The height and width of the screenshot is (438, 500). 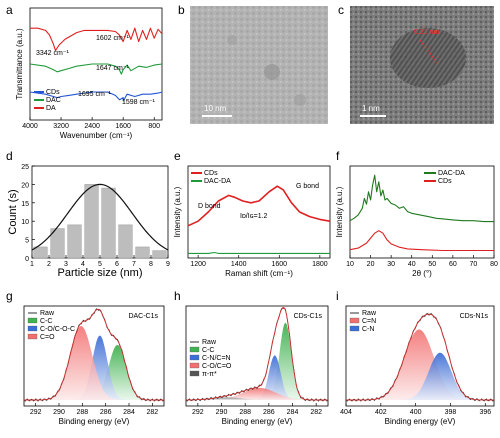 What do you see at coordinates (53, 53) in the screenshot?
I see `annotation-a: 3342 cm⁻¹` at bounding box center [53, 53].